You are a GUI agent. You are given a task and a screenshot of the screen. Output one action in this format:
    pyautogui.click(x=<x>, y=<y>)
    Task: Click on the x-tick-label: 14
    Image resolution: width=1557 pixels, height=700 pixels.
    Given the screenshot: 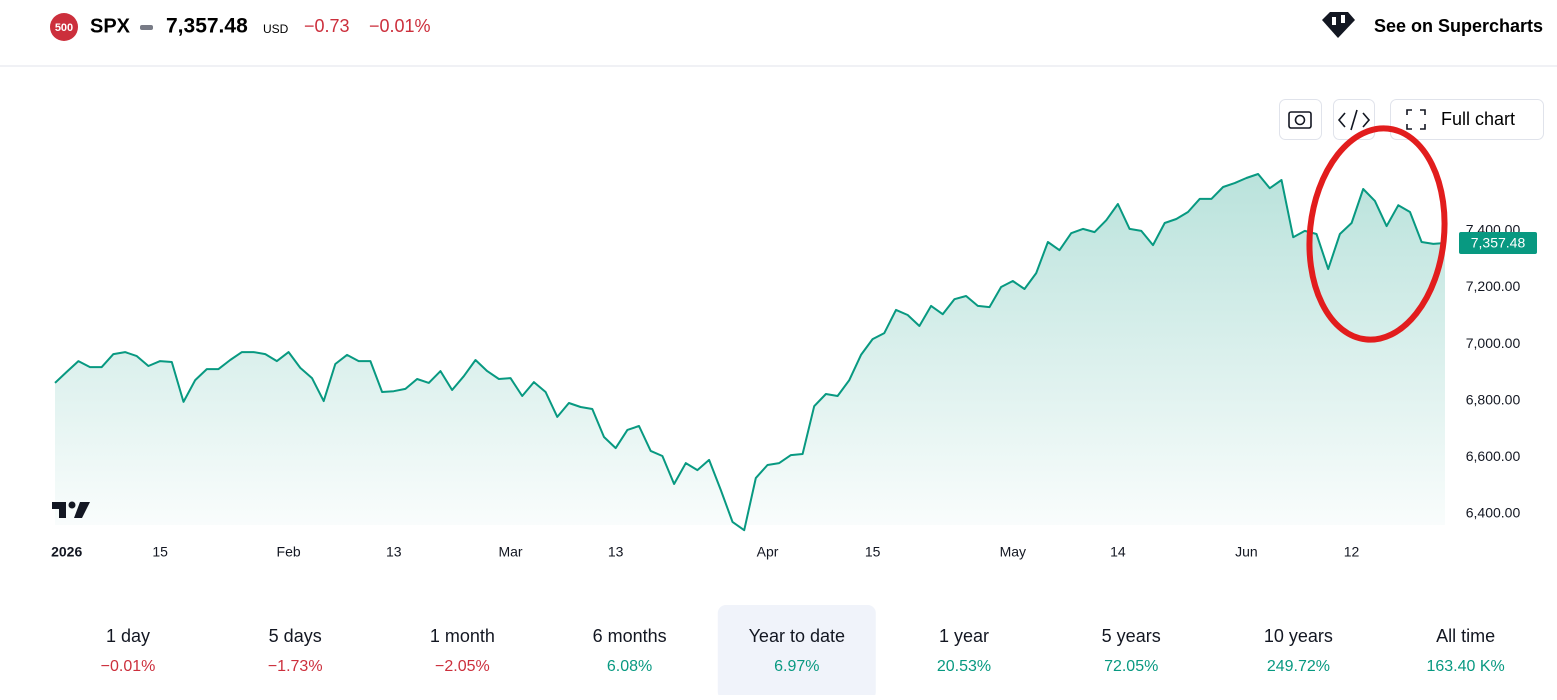 What is the action you would take?
    pyautogui.click(x=1118, y=552)
    